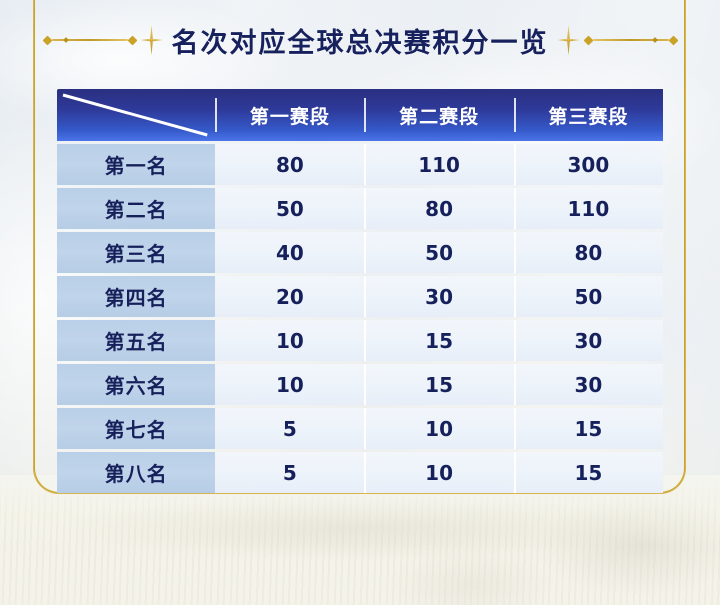  Describe the element at coordinates (136, 164) in the screenshot. I see `rank-label: 第一名` at that location.